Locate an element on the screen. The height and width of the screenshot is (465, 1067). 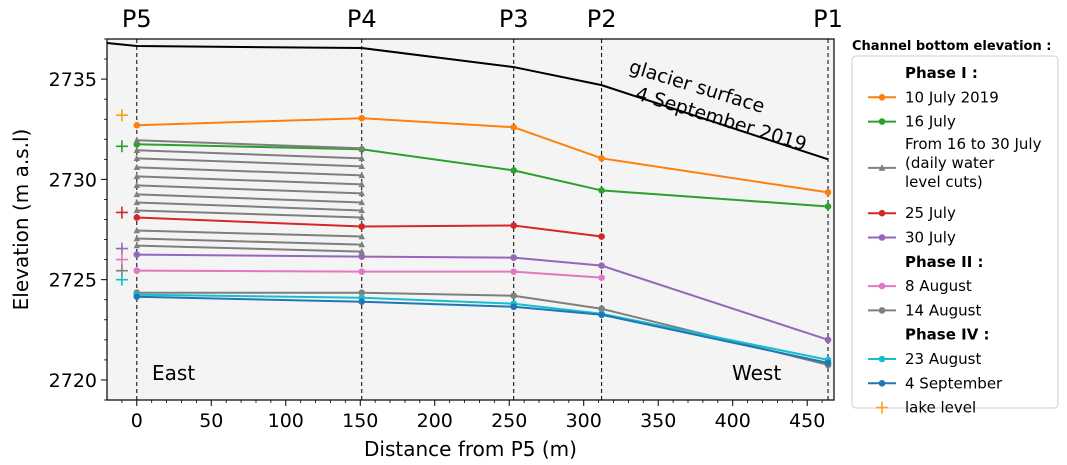
level-cut-12-line is located at coordinates (249, 248).